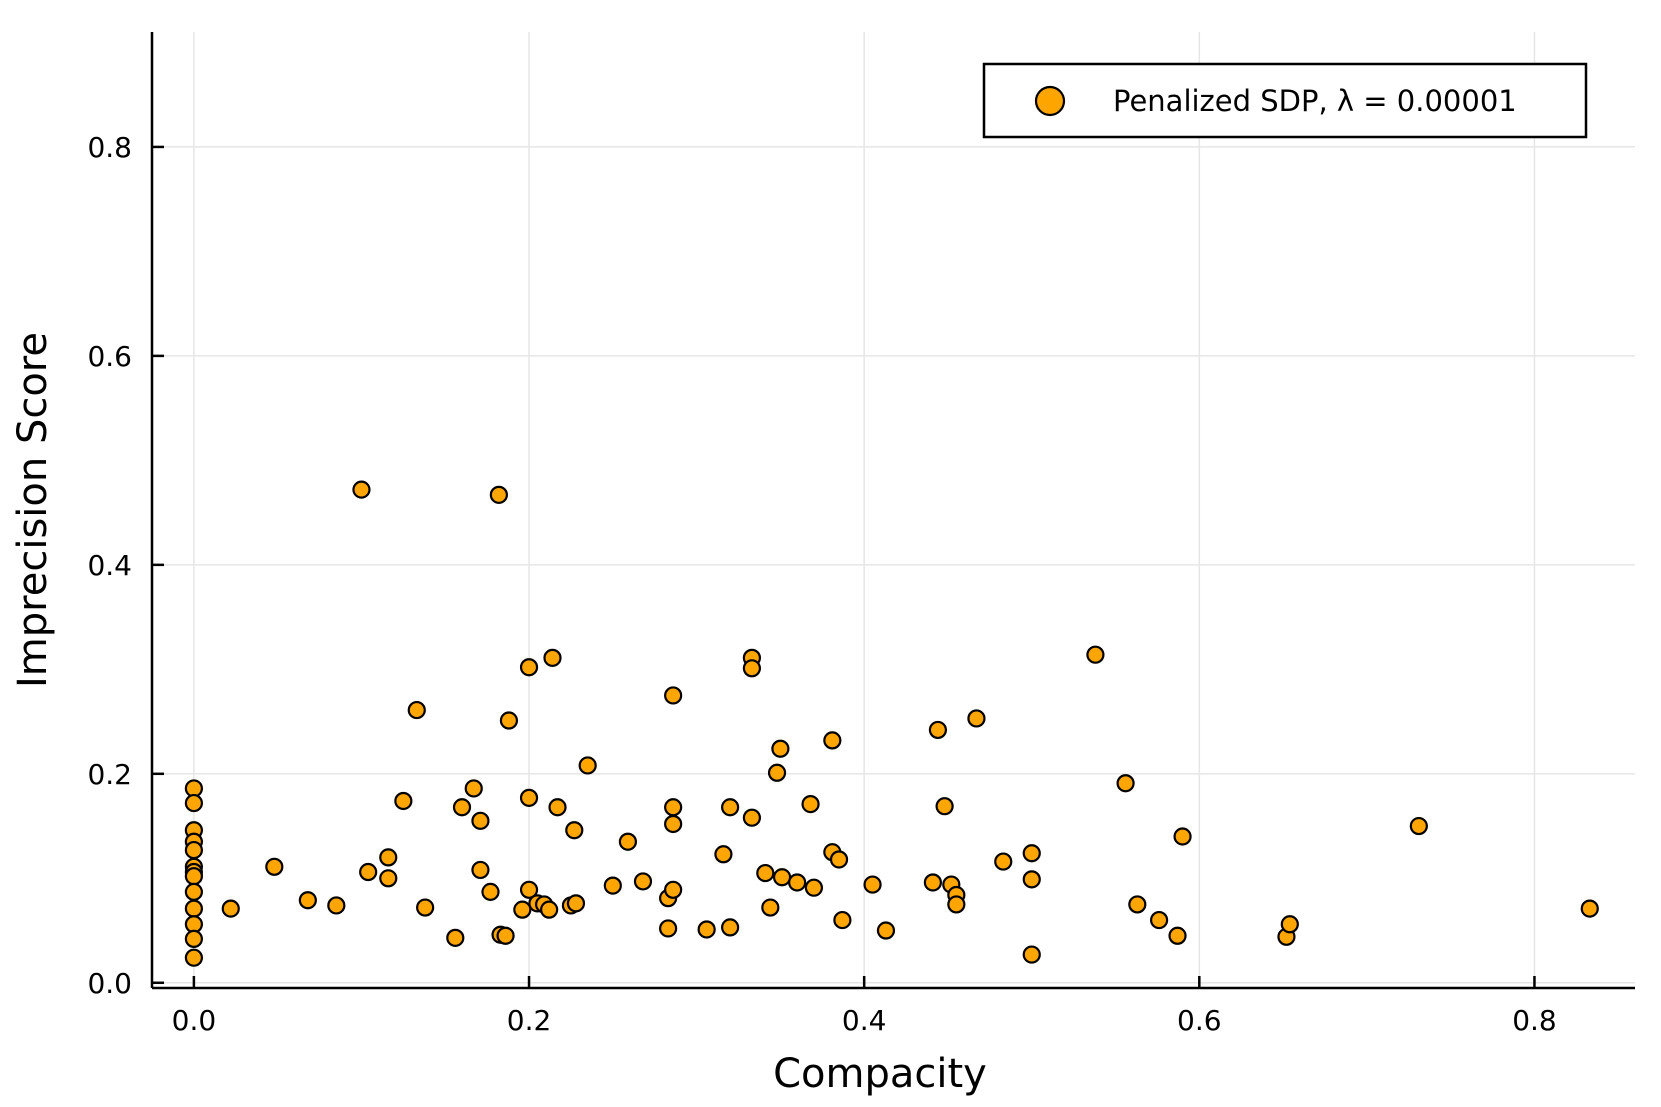 The height and width of the screenshot is (1107, 1661). I want to click on y-tick-label: 0.2, so click(109, 774).